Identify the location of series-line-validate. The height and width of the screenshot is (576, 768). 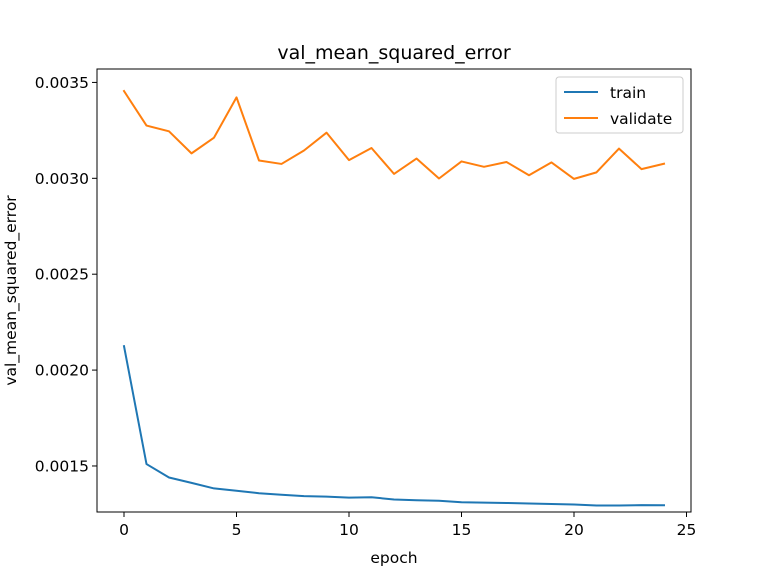
(394, 134).